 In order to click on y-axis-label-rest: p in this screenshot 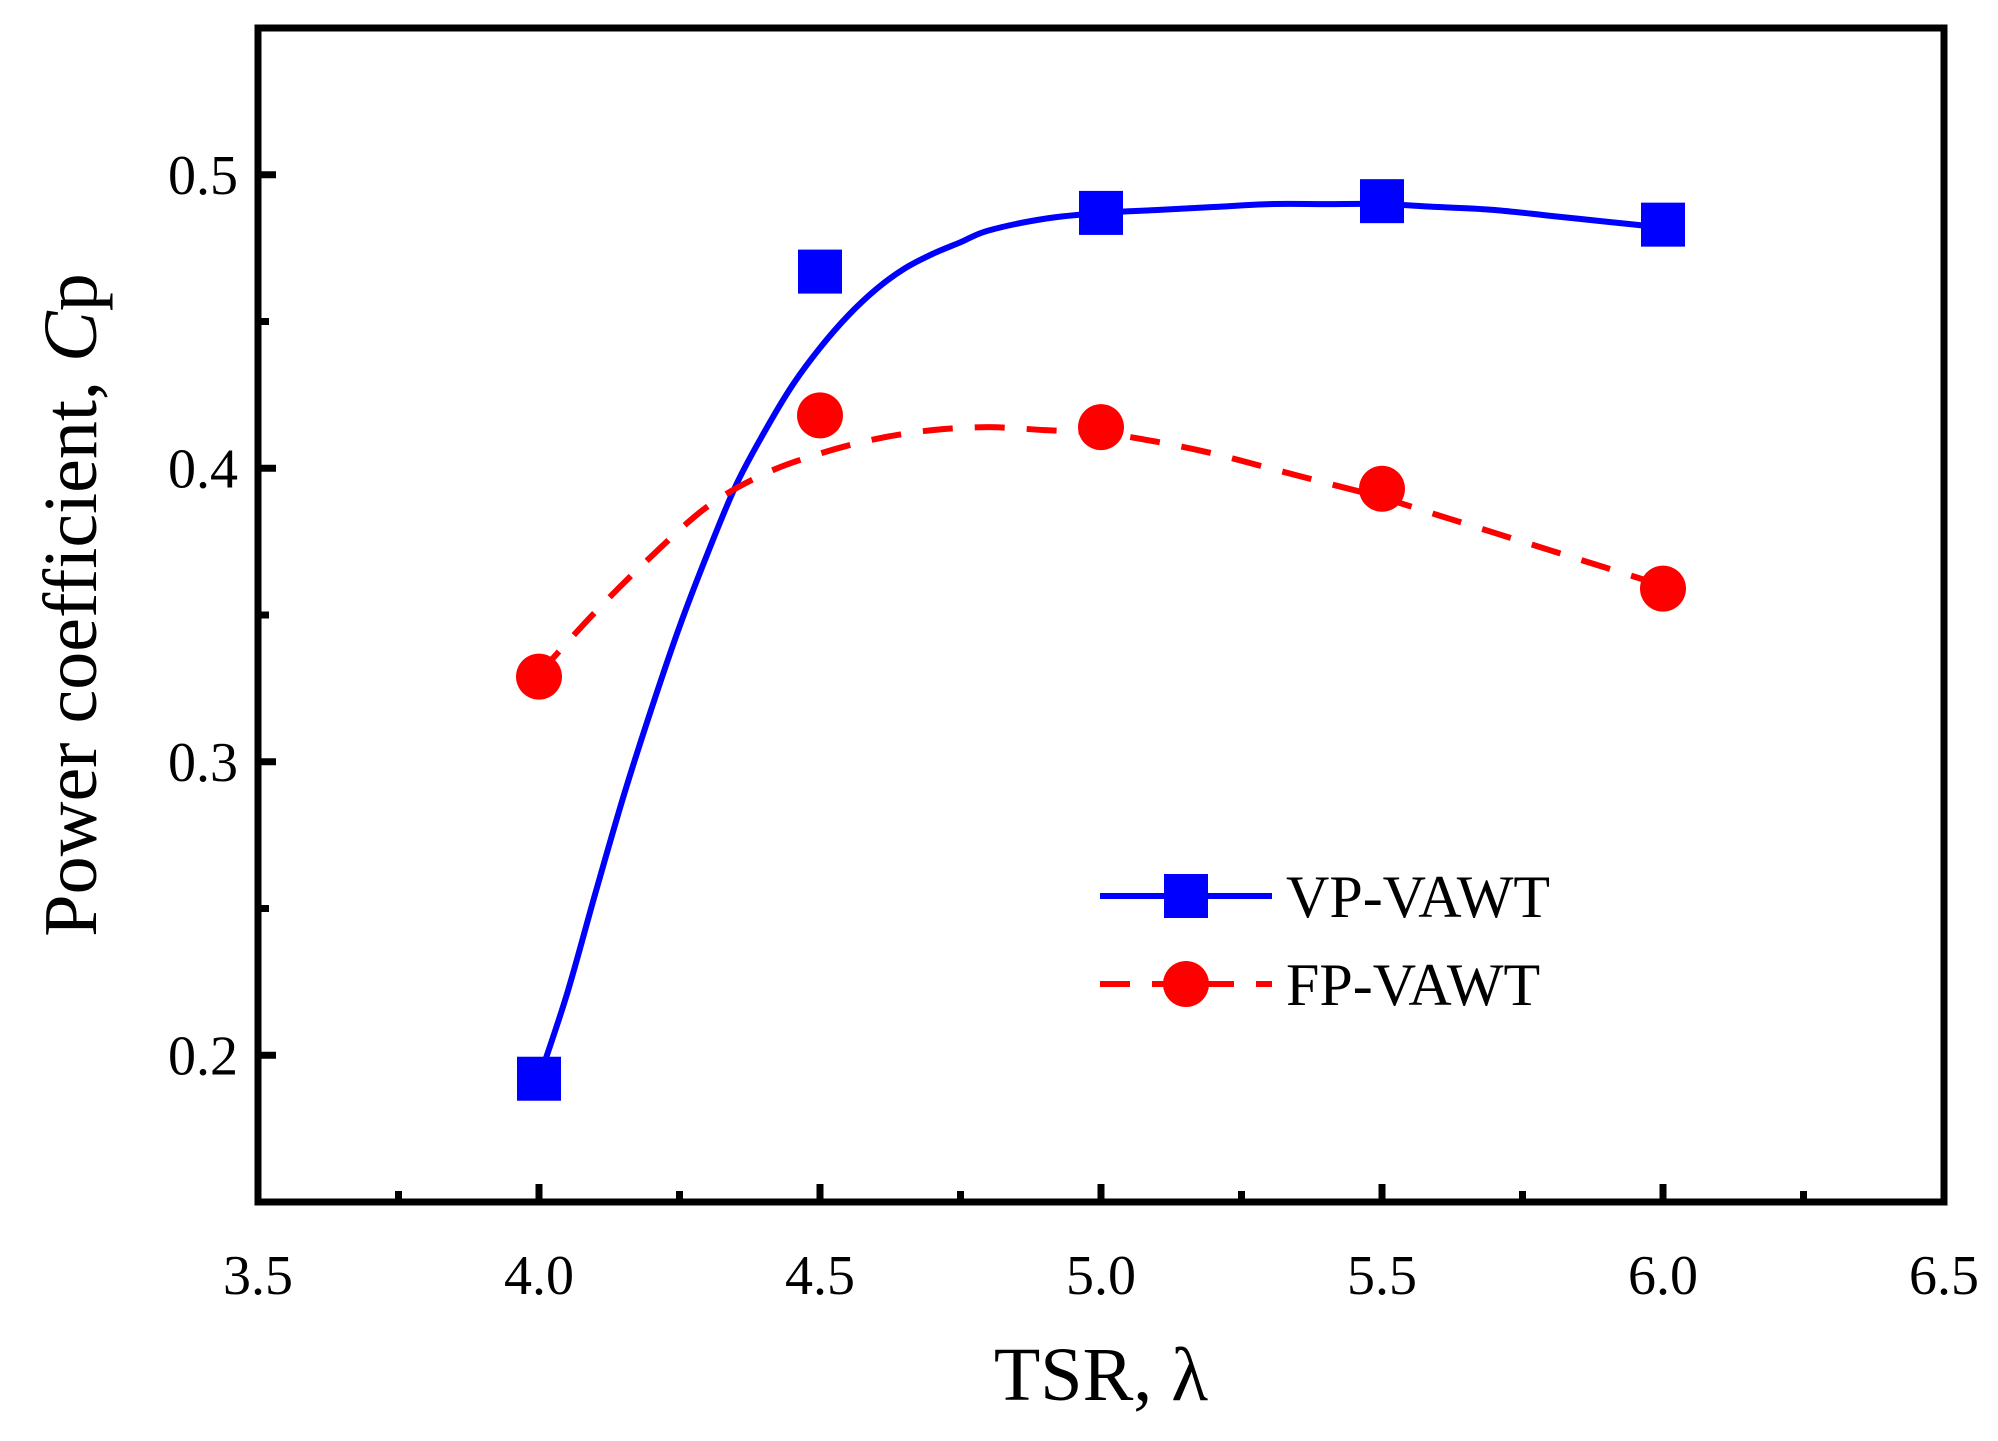, I will do `click(71, 292)`.